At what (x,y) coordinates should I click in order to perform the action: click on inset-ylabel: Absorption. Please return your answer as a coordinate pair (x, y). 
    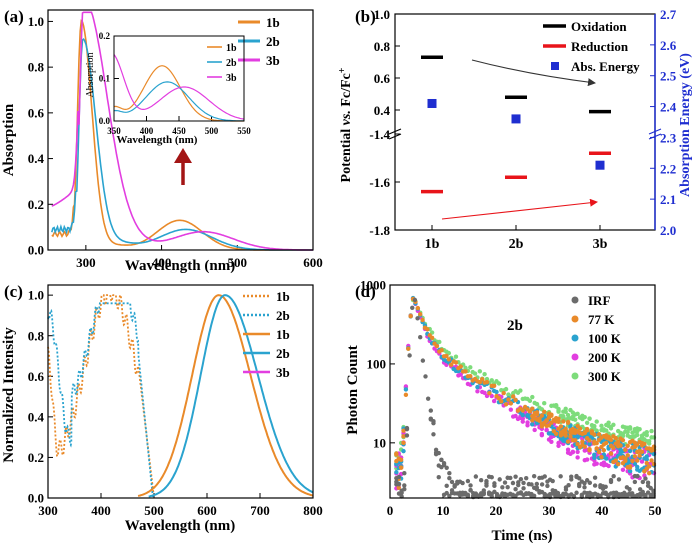
    Looking at the image, I should click on (90, 75).